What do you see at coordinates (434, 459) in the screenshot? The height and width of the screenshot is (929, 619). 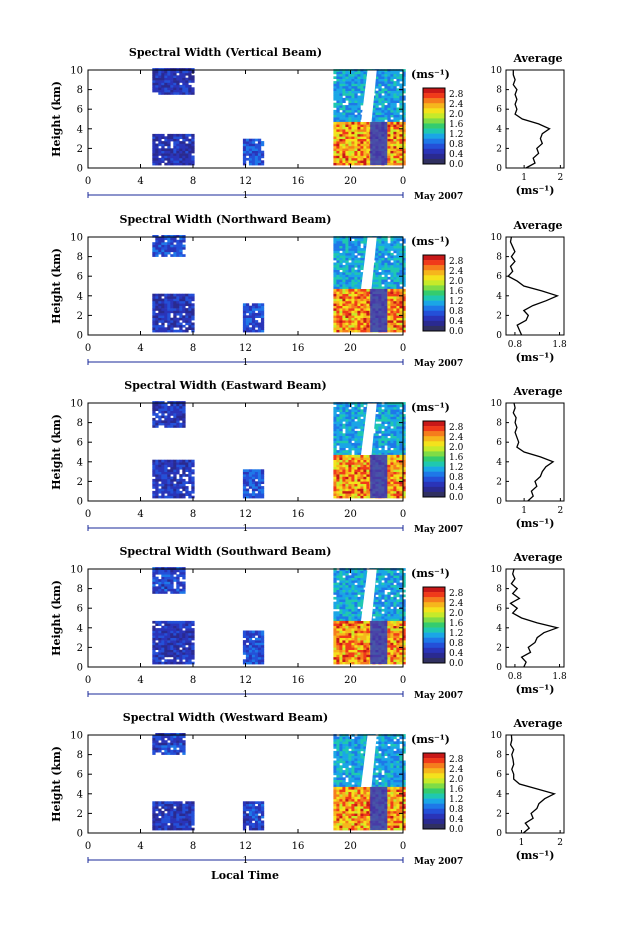 I see `colorbar-segment` at bounding box center [434, 459].